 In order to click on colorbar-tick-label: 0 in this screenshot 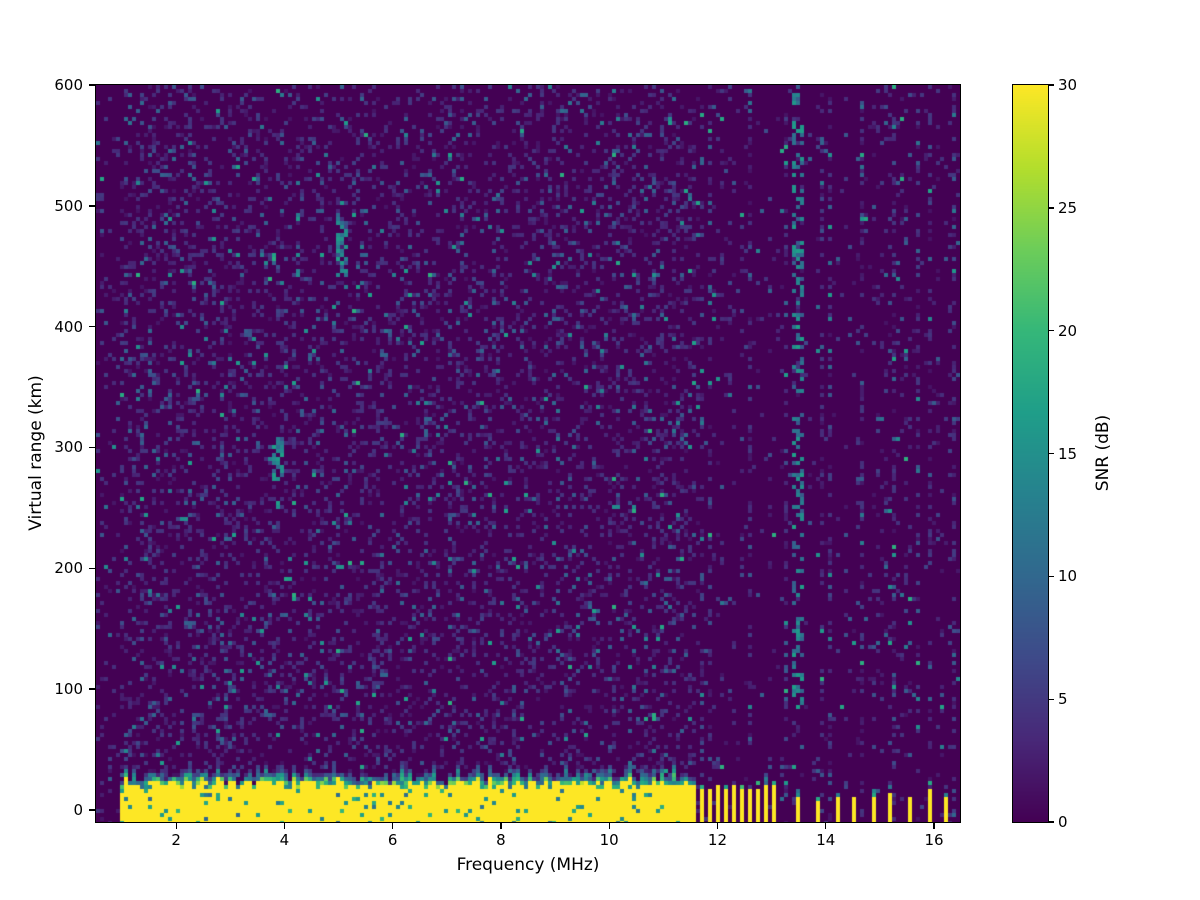, I will do `click(1063, 822)`.